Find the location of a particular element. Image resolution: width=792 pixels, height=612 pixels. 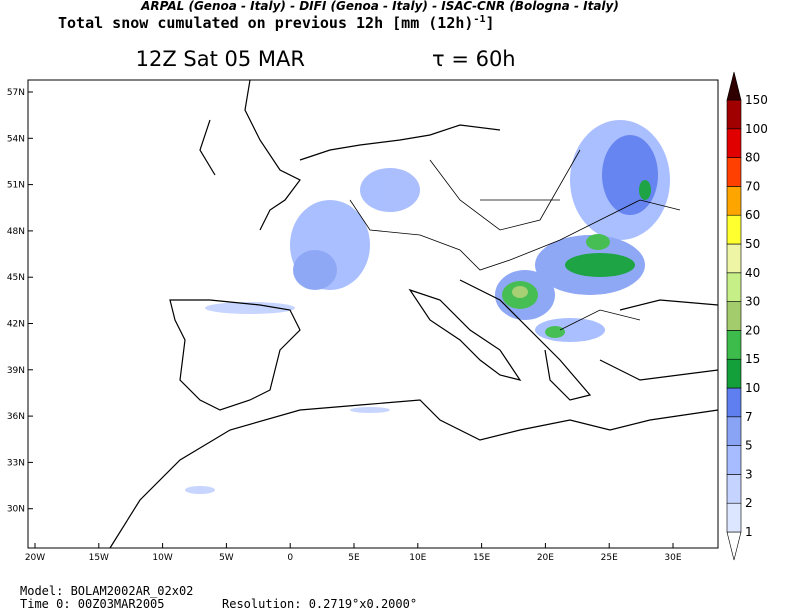

colorbar-label: 150 is located at coordinates (756, 100).